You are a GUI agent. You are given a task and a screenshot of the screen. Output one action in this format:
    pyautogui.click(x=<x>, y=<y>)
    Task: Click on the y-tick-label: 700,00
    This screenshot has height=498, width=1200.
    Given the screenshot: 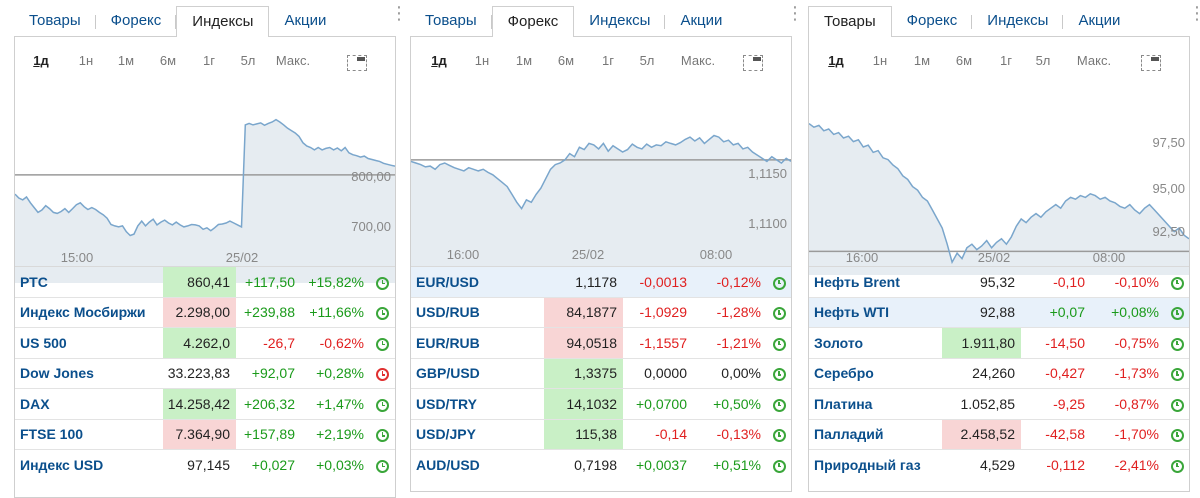 What is the action you would take?
    pyautogui.click(x=371, y=226)
    